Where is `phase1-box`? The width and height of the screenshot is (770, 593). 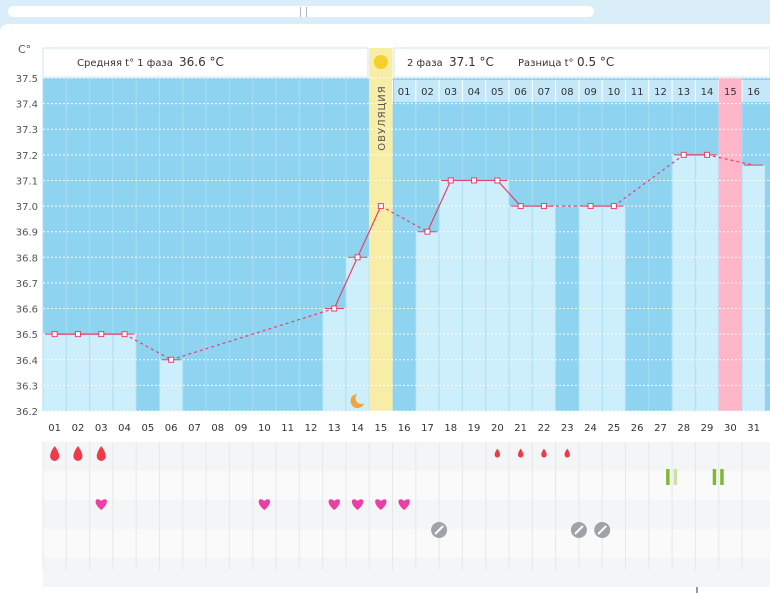 phase1-box is located at coordinates (205, 62).